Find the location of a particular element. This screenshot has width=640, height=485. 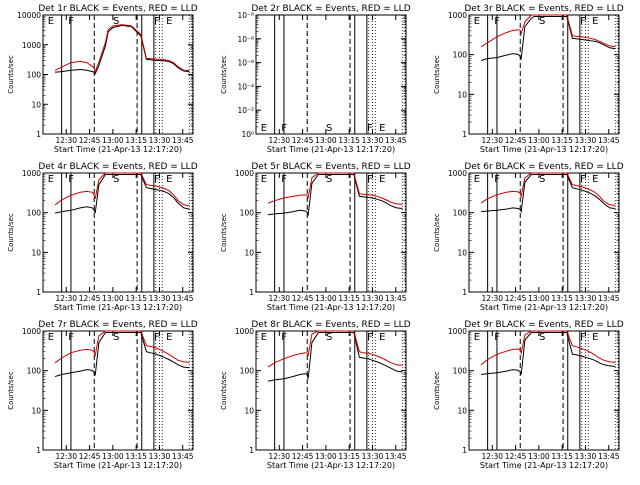

y-tick-label: 10⁻² is located at coordinates (245, 110).